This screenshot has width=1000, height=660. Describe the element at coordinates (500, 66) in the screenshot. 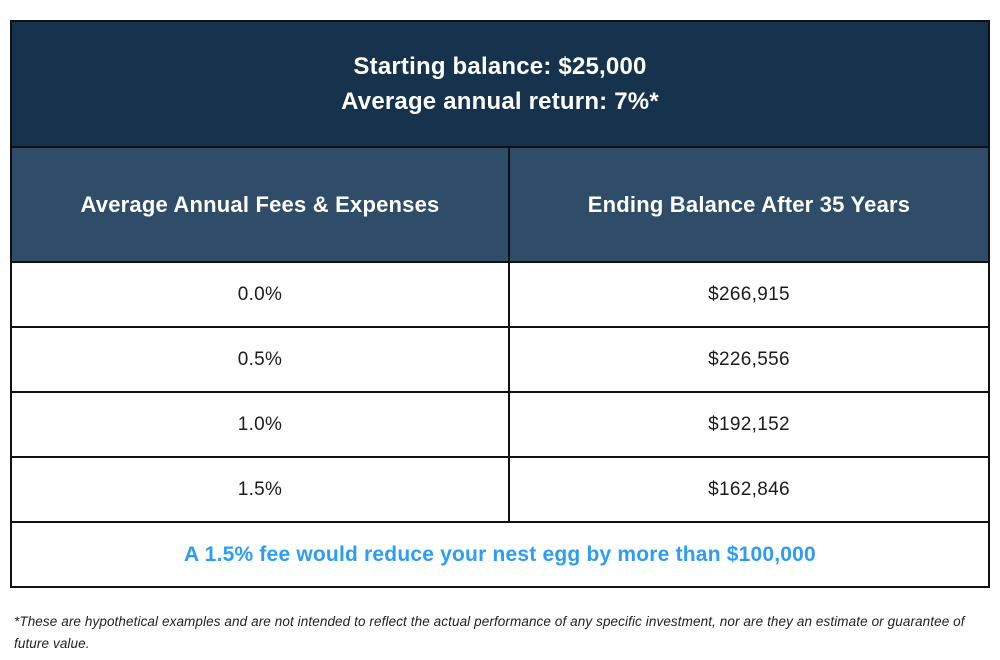

I see `starting-balance-line: Starting balance: $25,000` at that location.